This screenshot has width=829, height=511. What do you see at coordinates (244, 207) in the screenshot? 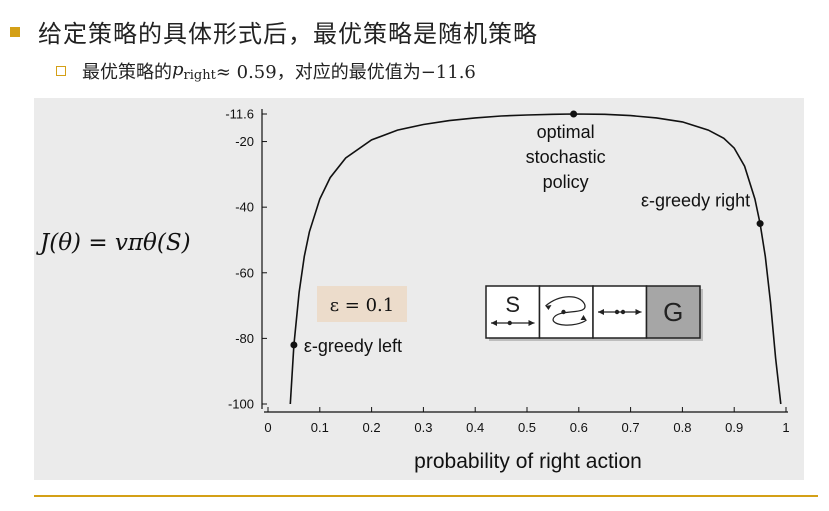
I see `y-tick-label: -40` at bounding box center [244, 207].